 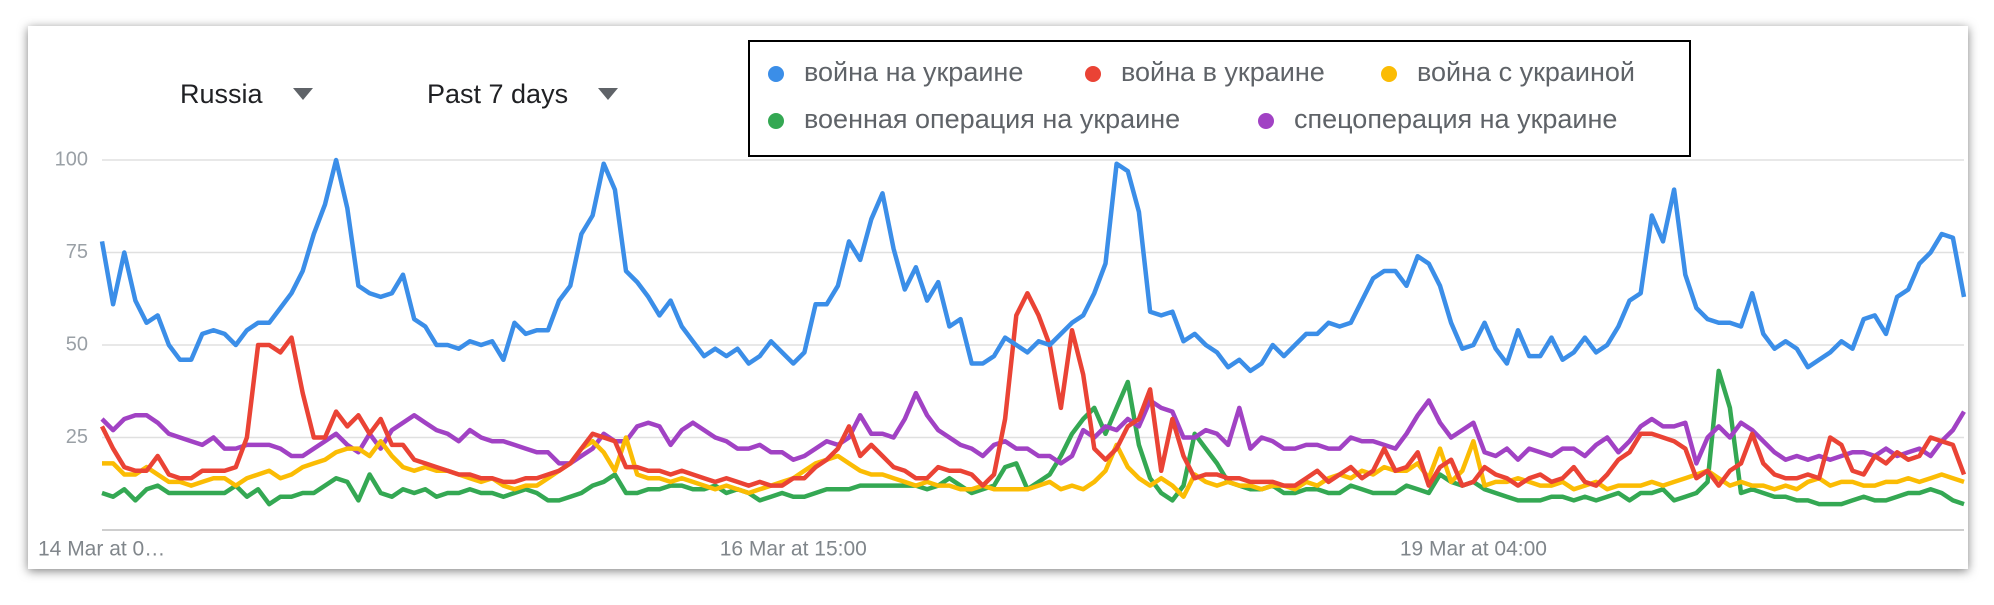 I want to click on region-dropdown: Russia, so click(x=246, y=94).